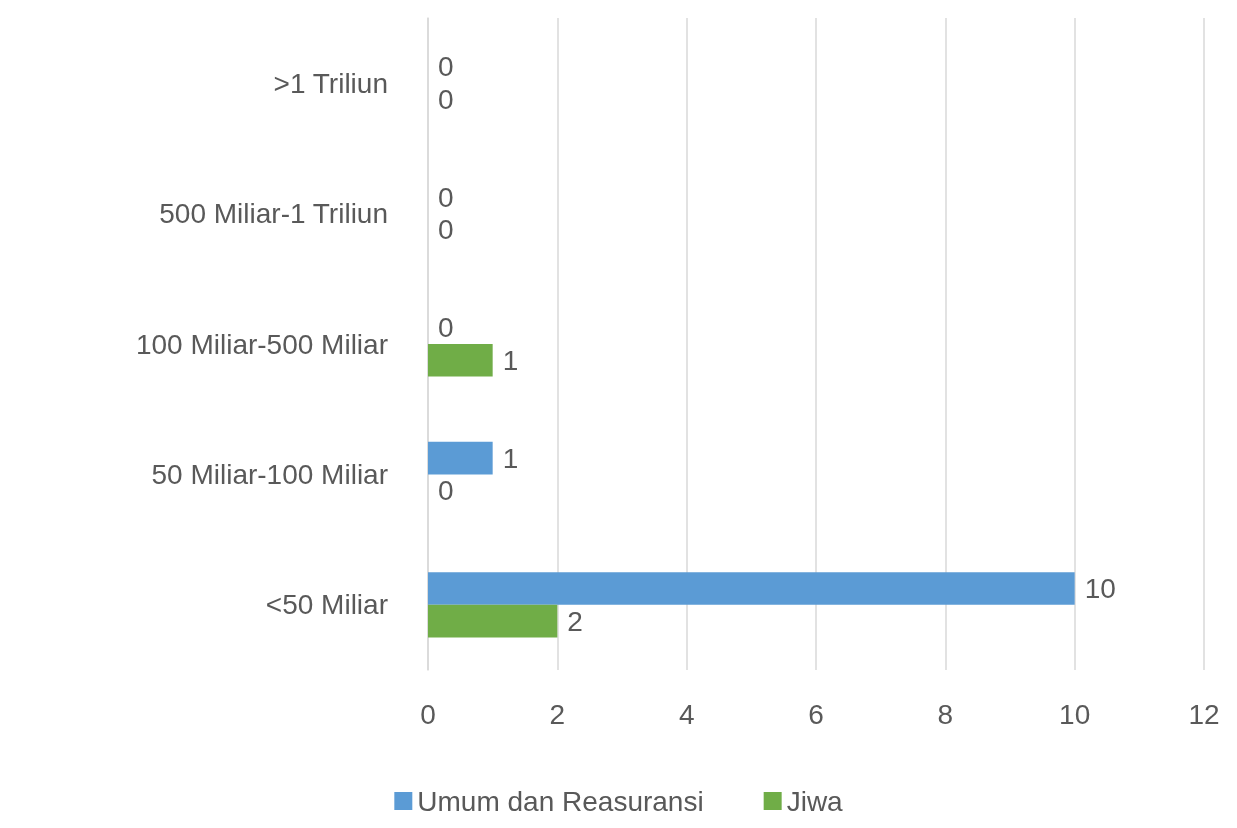 Image resolution: width=1237 pixels, height=828 pixels. I want to click on x-tick-label: 8, so click(945, 714).